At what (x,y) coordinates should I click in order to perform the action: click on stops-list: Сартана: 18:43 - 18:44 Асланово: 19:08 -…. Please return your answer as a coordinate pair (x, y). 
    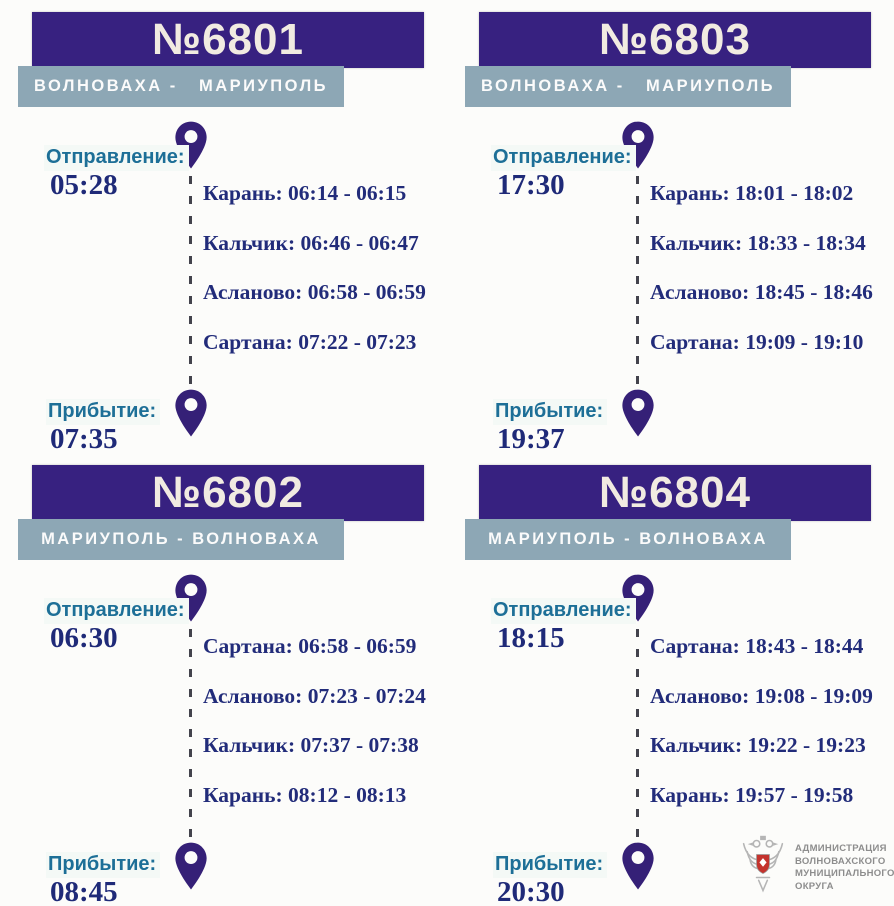
    Looking at the image, I should click on (761, 733).